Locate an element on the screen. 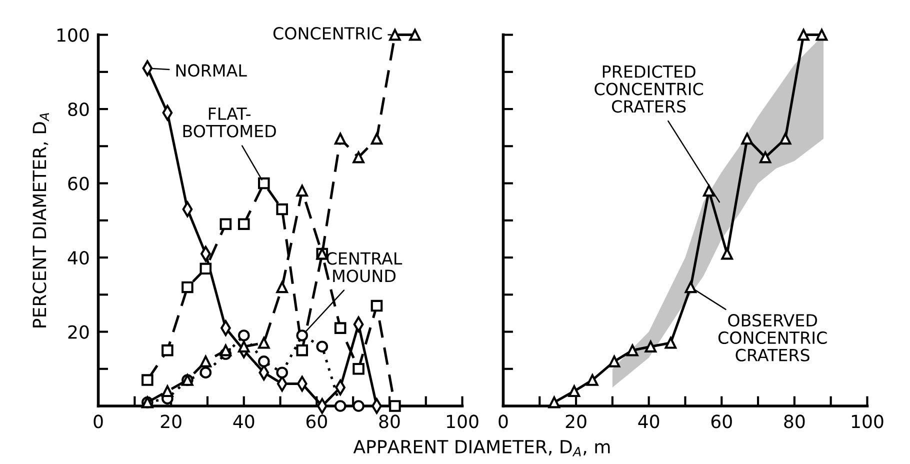  annotation: PREDICTED CONCENTRIC CRATERS is located at coordinates (649, 89).